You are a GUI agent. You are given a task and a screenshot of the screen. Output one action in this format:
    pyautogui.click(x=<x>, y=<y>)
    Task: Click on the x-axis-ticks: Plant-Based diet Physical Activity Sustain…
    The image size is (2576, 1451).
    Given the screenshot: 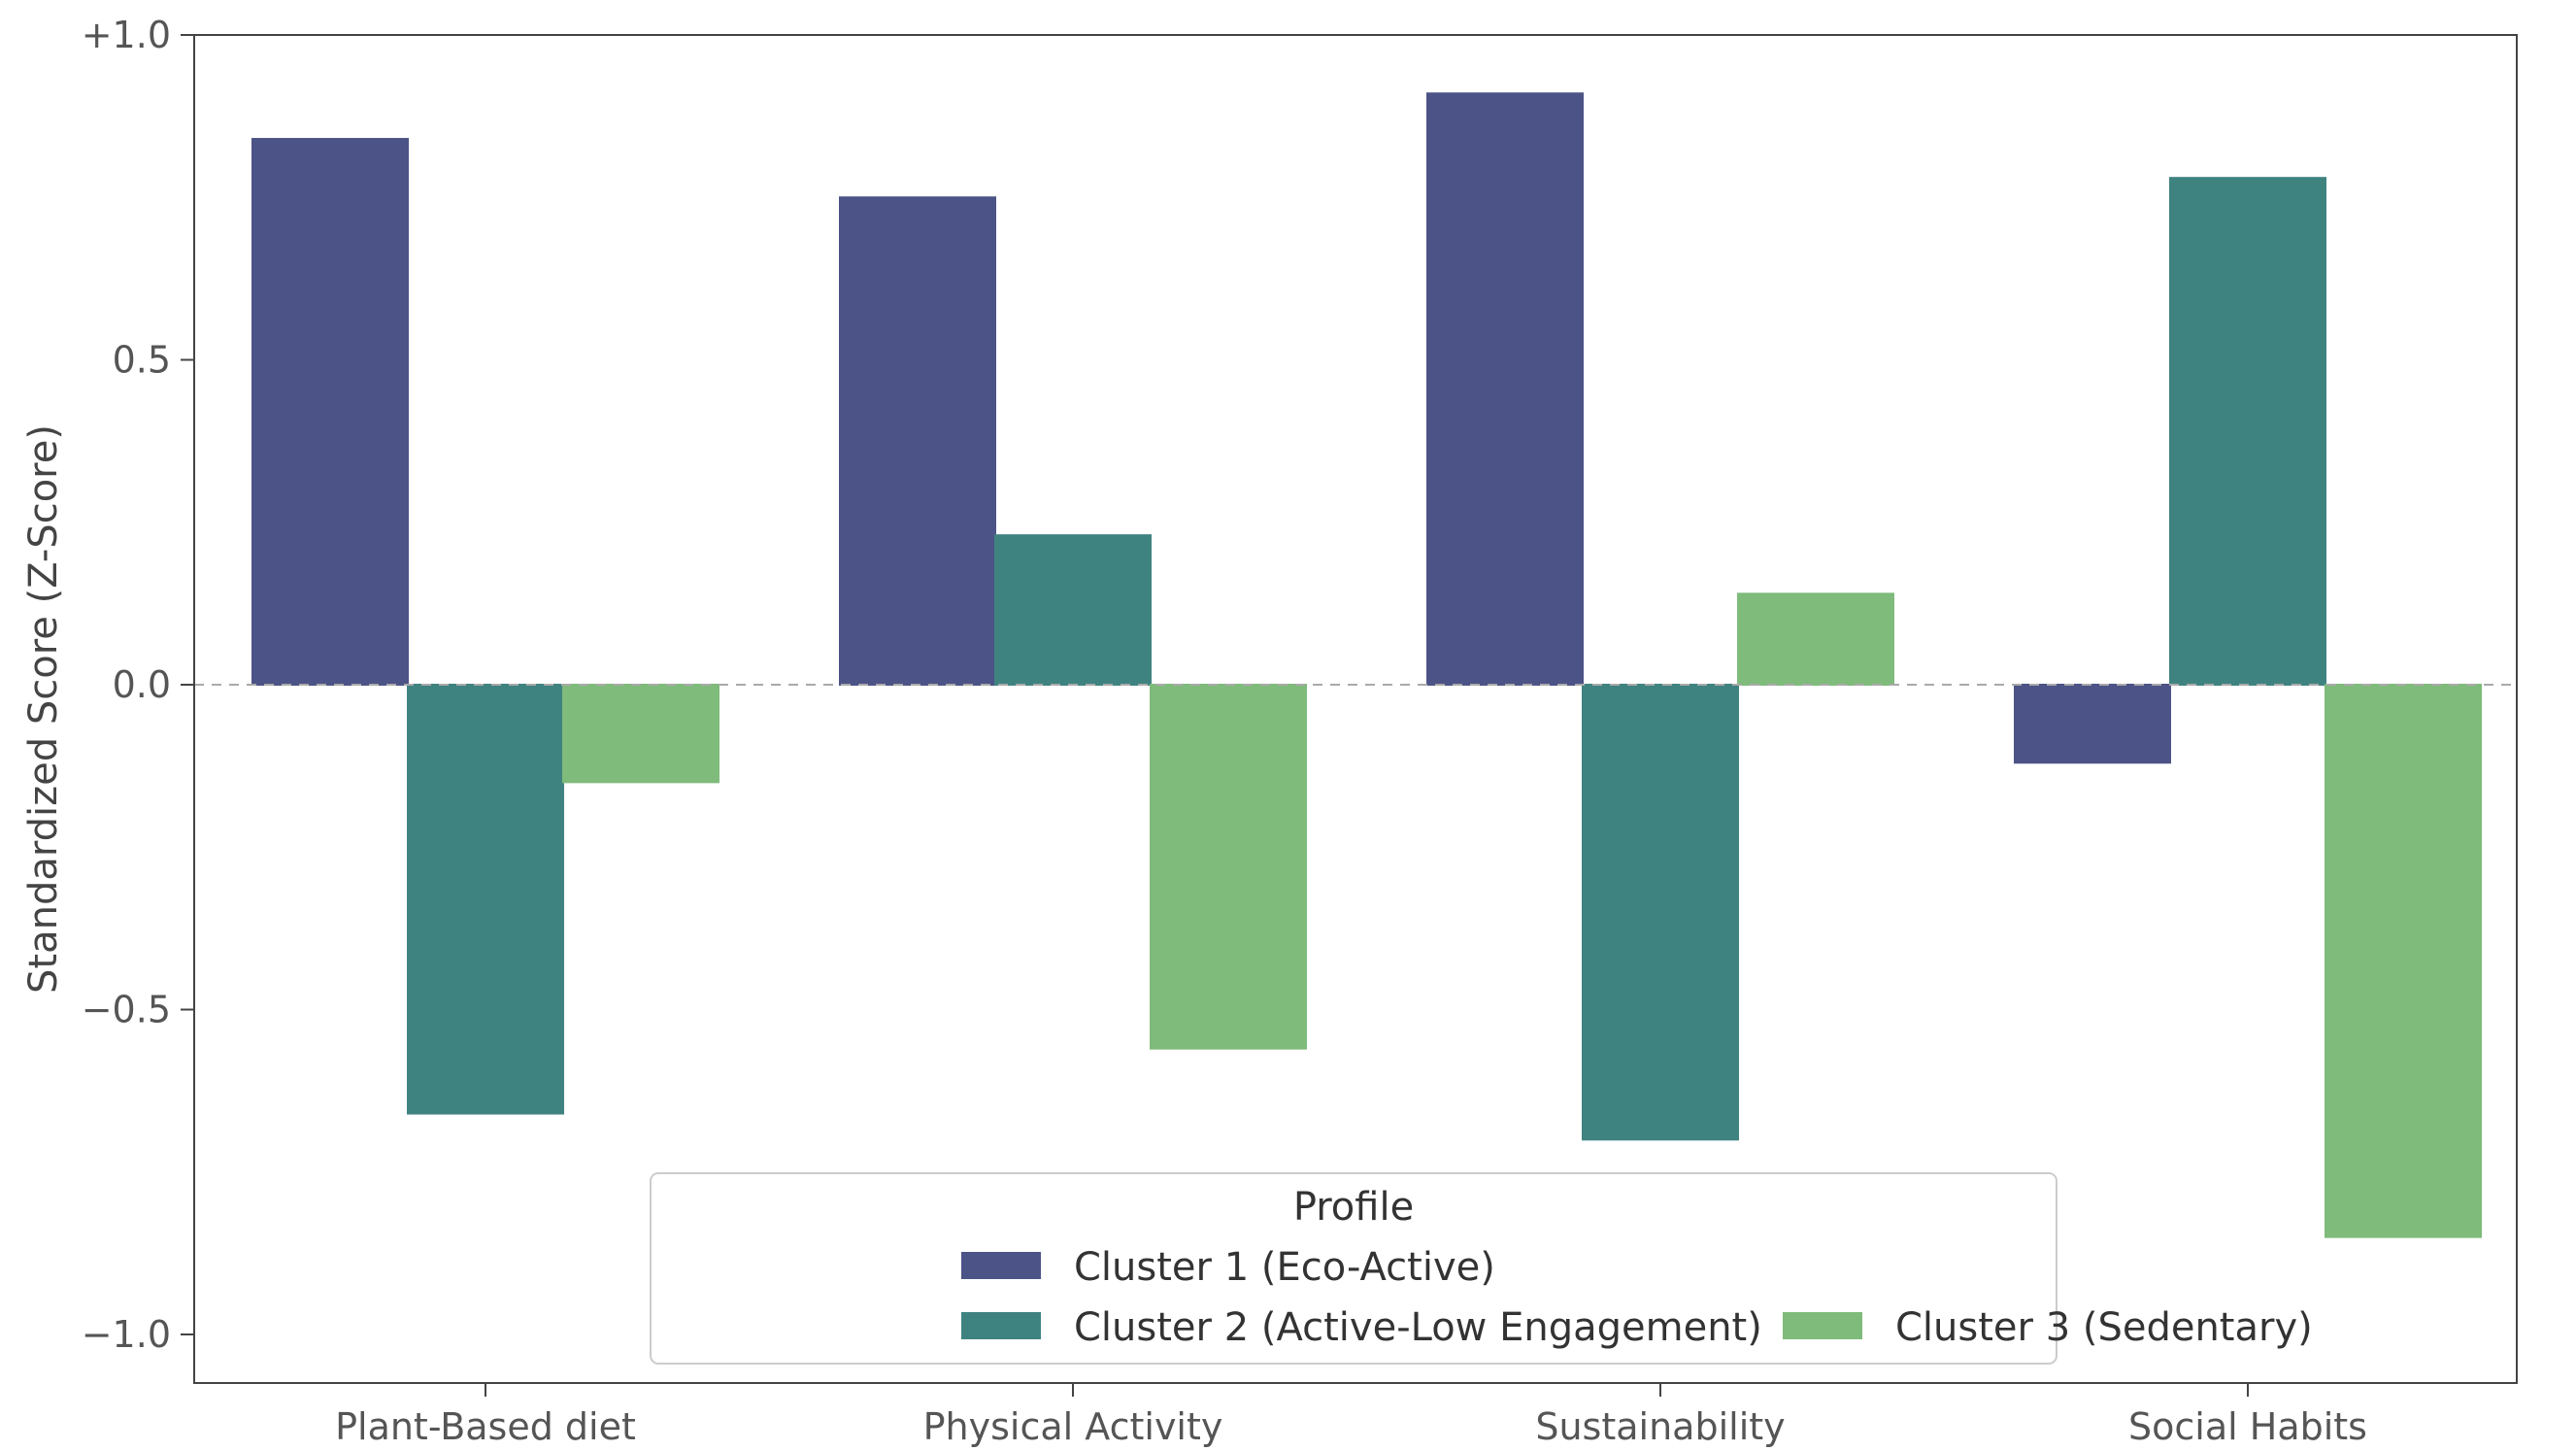 What is the action you would take?
    pyautogui.click(x=1351, y=1415)
    